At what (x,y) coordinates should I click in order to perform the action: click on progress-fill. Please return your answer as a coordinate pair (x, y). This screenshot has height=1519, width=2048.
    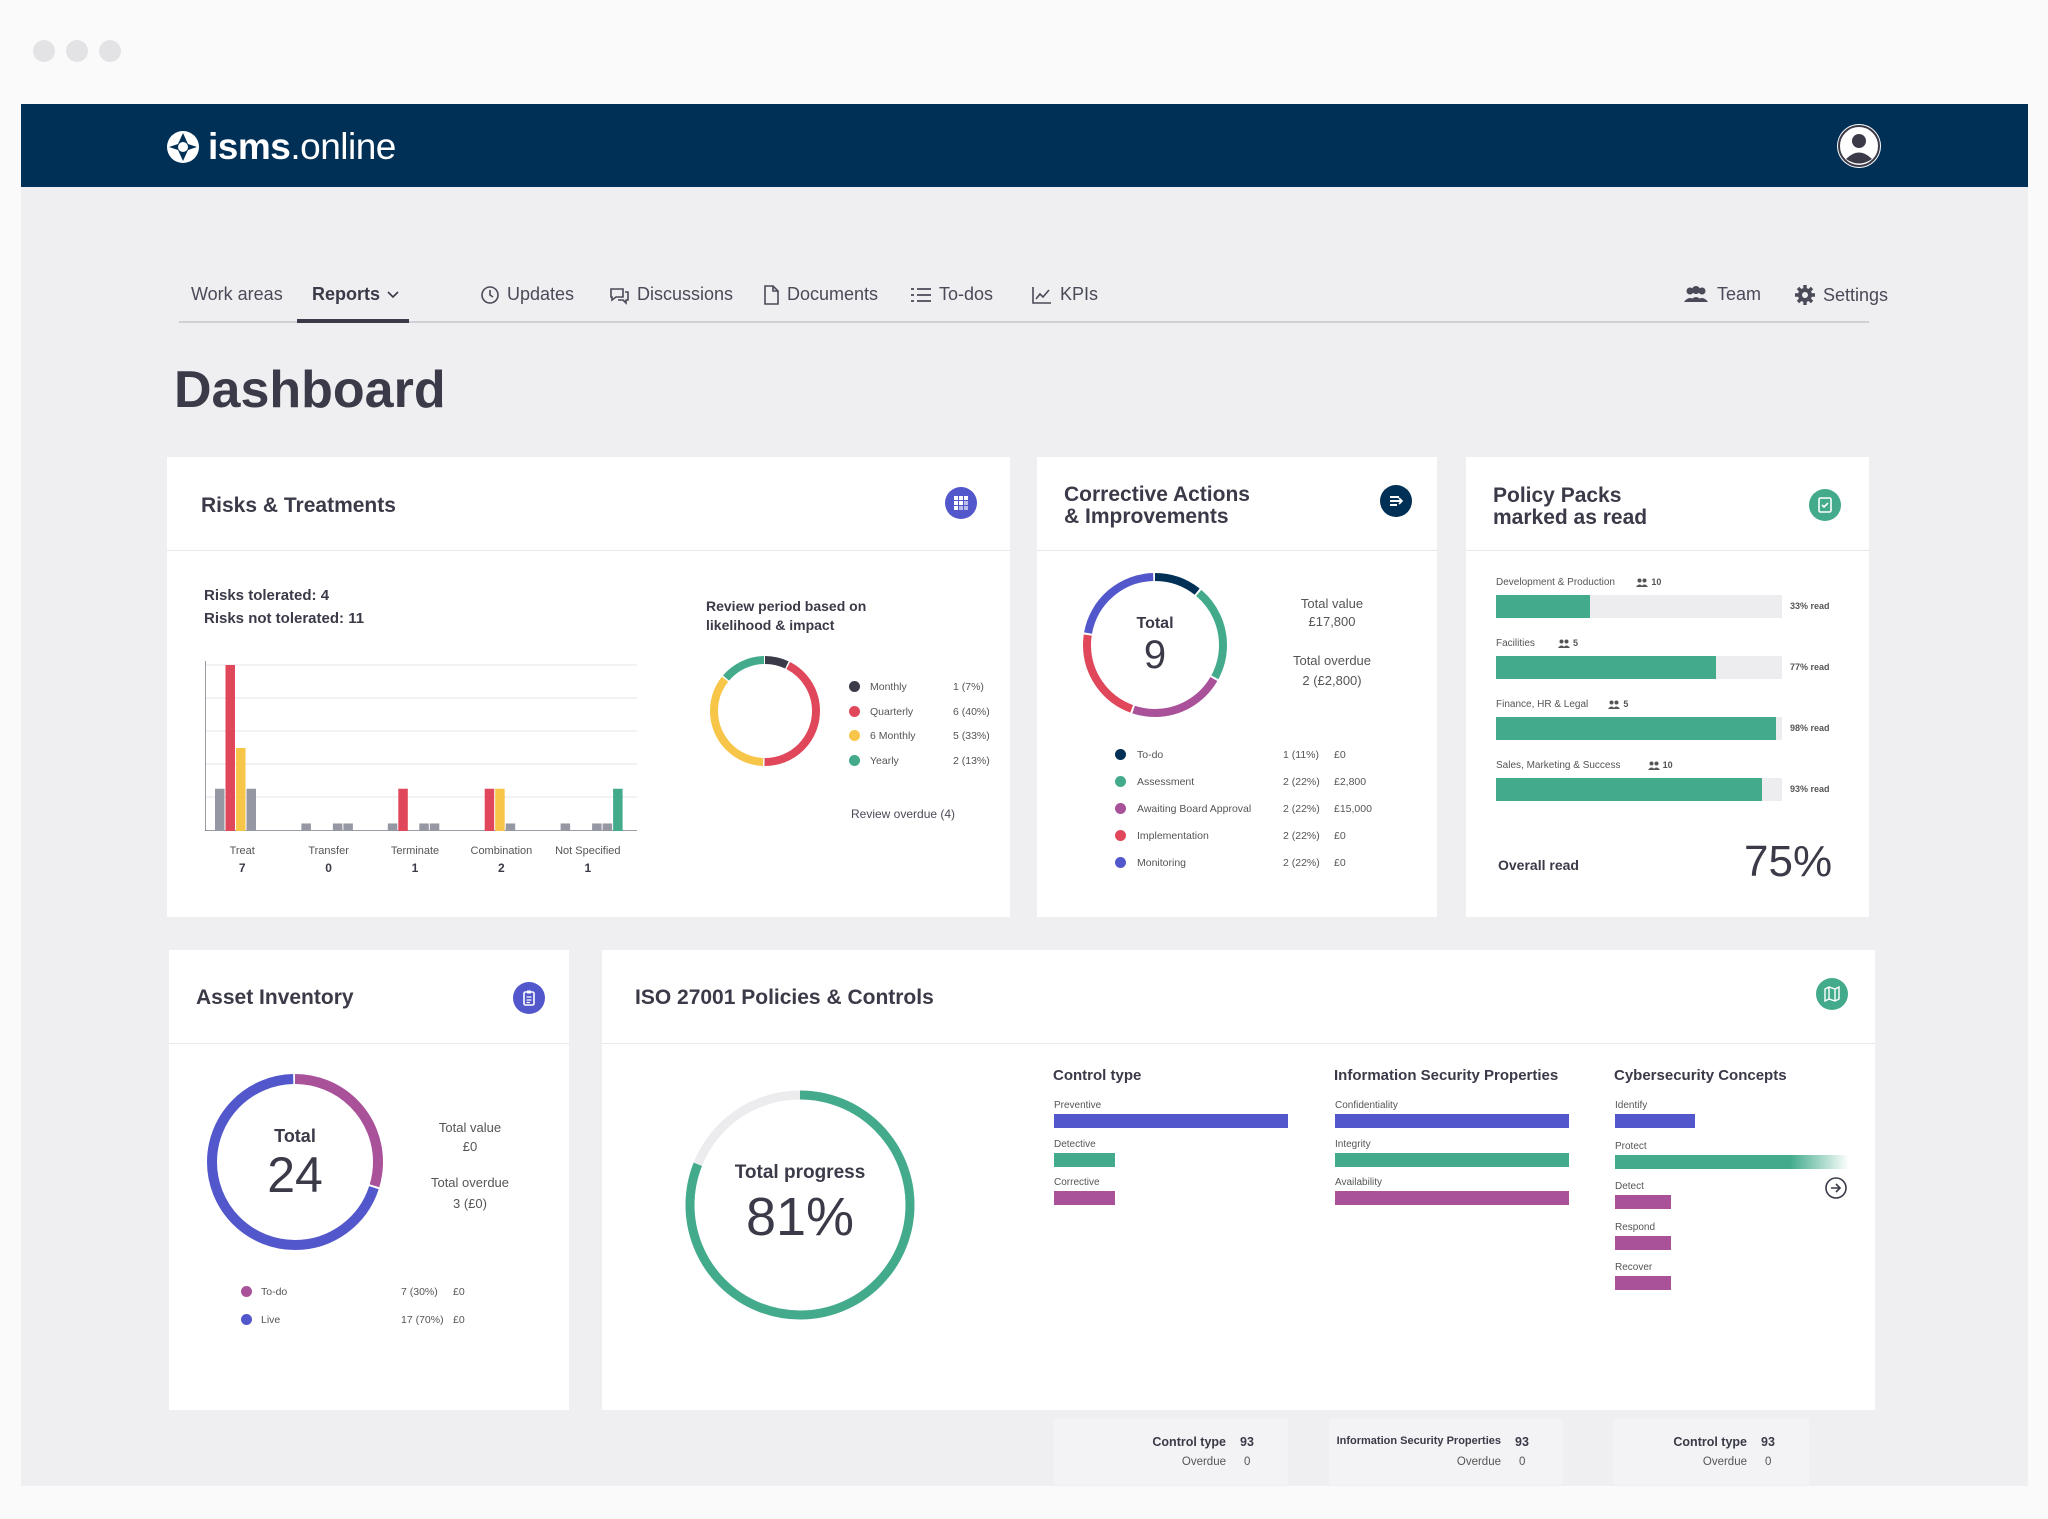
    Looking at the image, I should click on (1543, 606).